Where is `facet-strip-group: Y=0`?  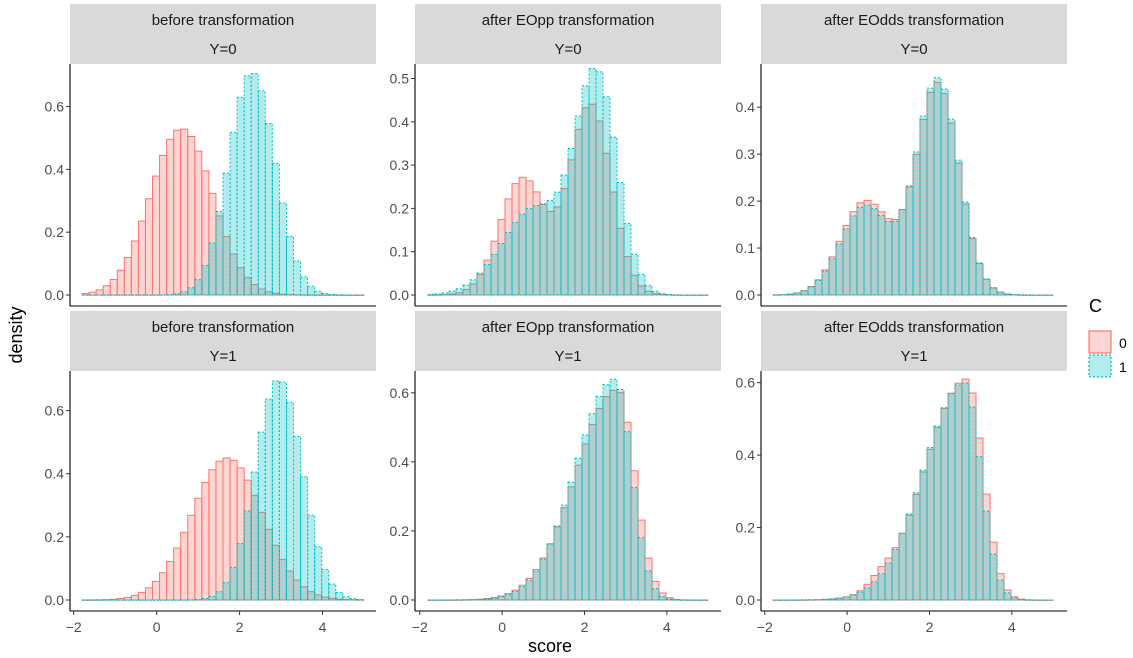
facet-strip-group: Y=0 is located at coordinates (222, 49).